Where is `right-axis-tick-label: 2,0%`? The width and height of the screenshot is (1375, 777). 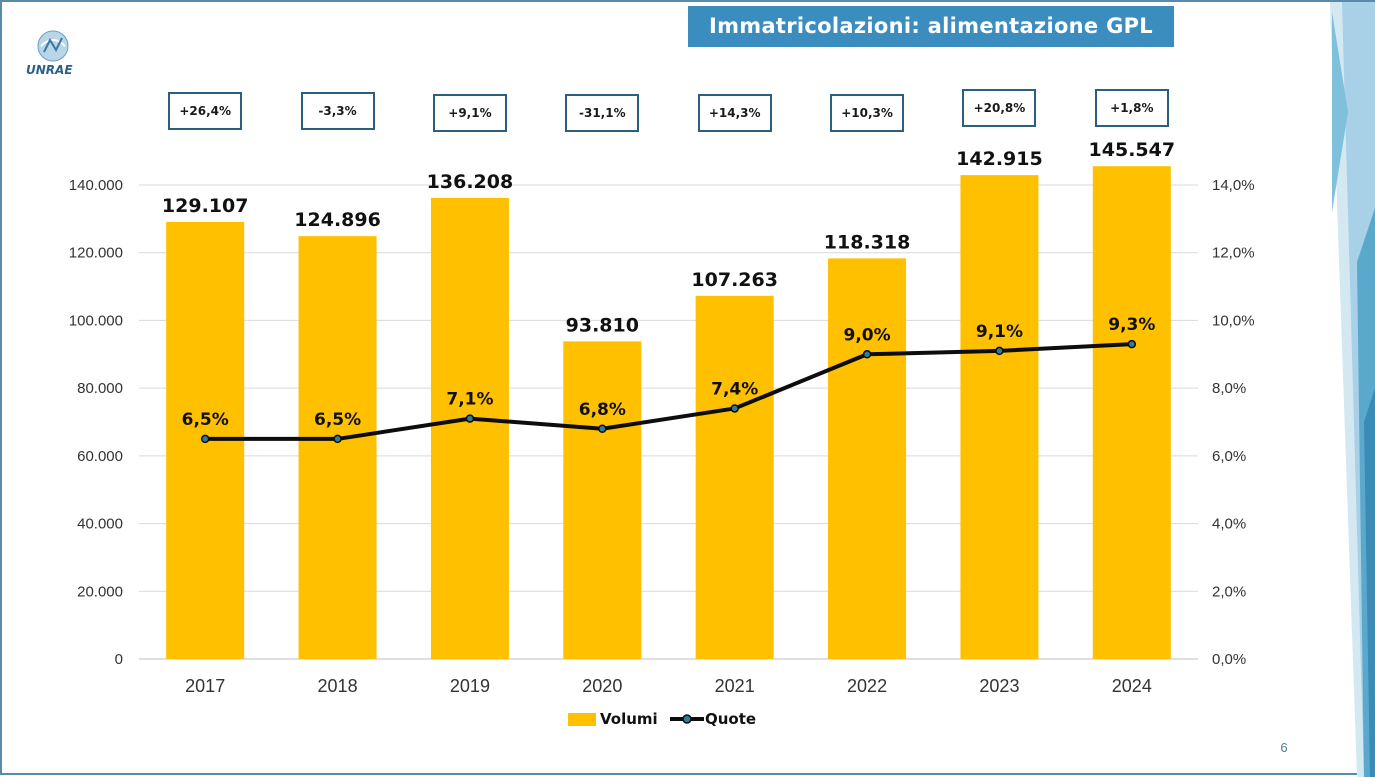
right-axis-tick-label: 2,0% is located at coordinates (1229, 591).